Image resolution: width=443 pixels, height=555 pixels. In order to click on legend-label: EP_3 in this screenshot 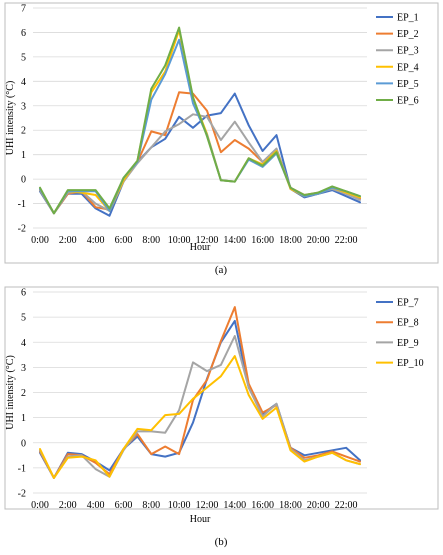, I will do `click(408, 51)`.